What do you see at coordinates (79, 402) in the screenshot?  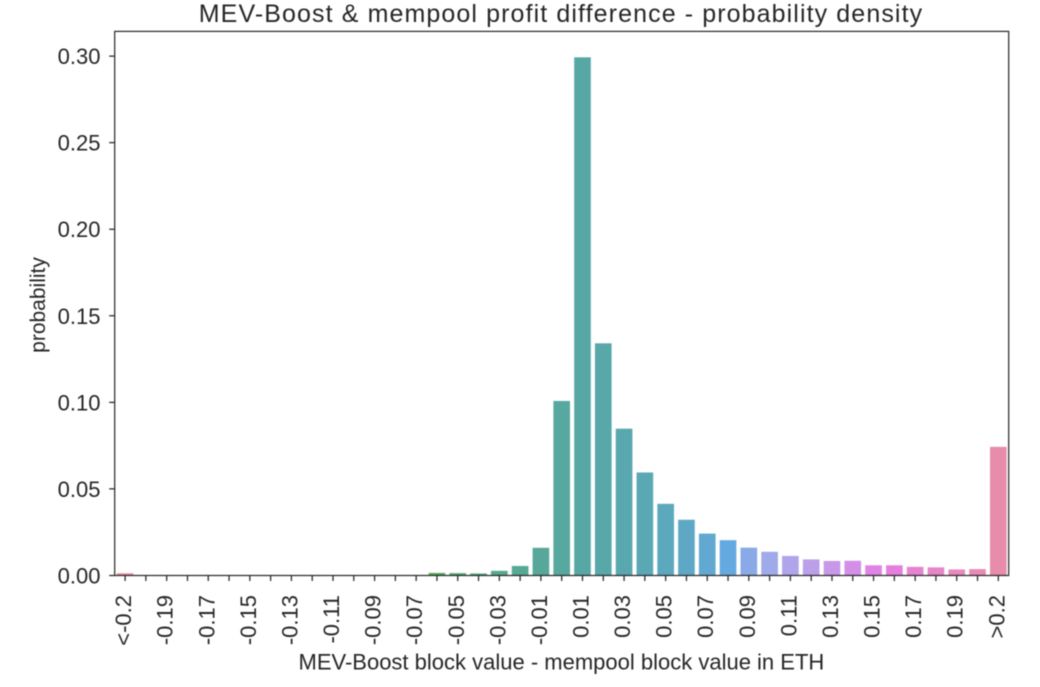 I see `svg-text: 0.10` at bounding box center [79, 402].